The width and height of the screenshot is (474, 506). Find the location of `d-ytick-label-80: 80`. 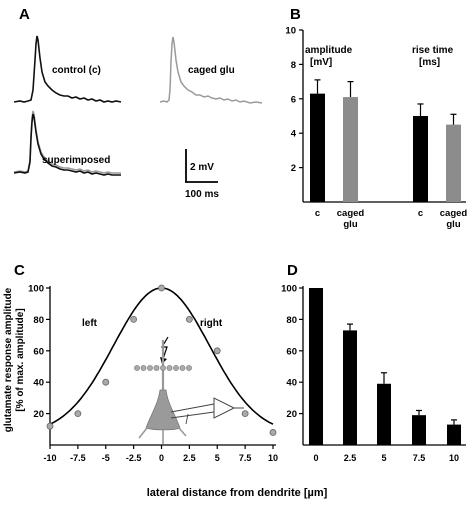

d-ytick-label-80: 80 is located at coordinates (291, 320).